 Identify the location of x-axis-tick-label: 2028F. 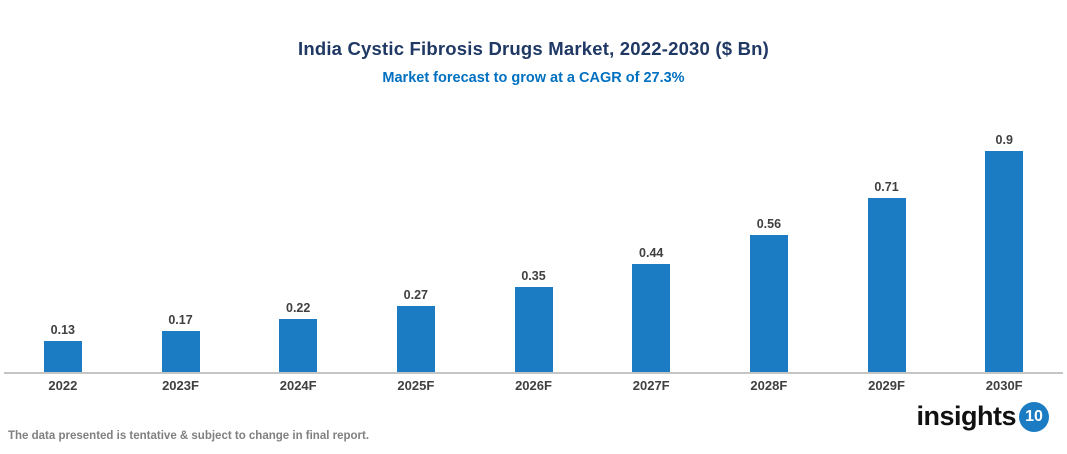
(769, 385).